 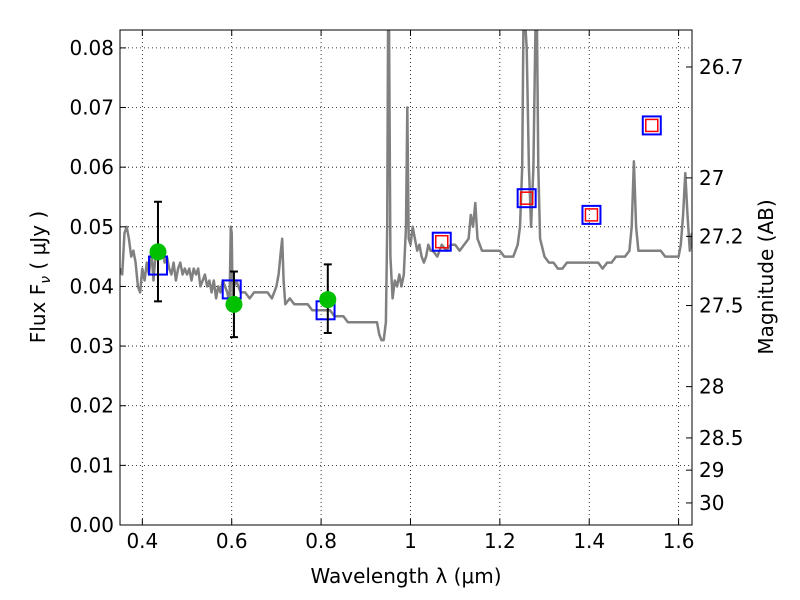 I want to click on y-tick-label: 0.02, so click(x=91, y=406).